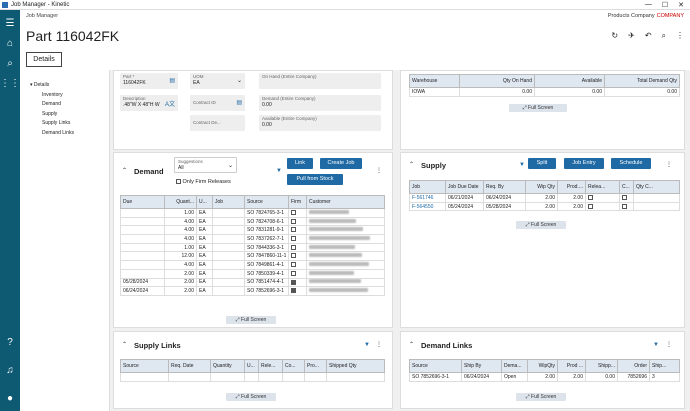  What do you see at coordinates (464, 187) in the screenshot?
I see `column-header: Job Due Date` at bounding box center [464, 187].